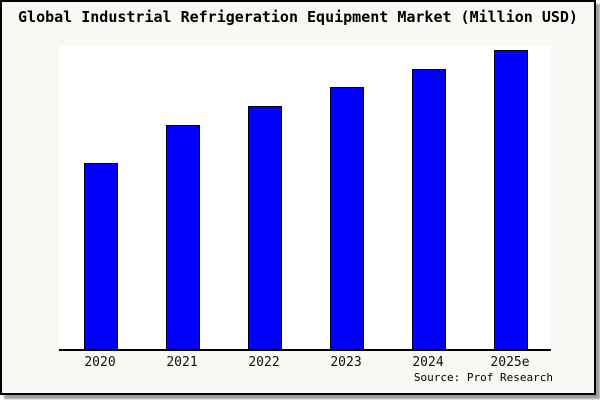 The width and height of the screenshot is (600, 400). I want to click on bar-2020, so click(101, 257).